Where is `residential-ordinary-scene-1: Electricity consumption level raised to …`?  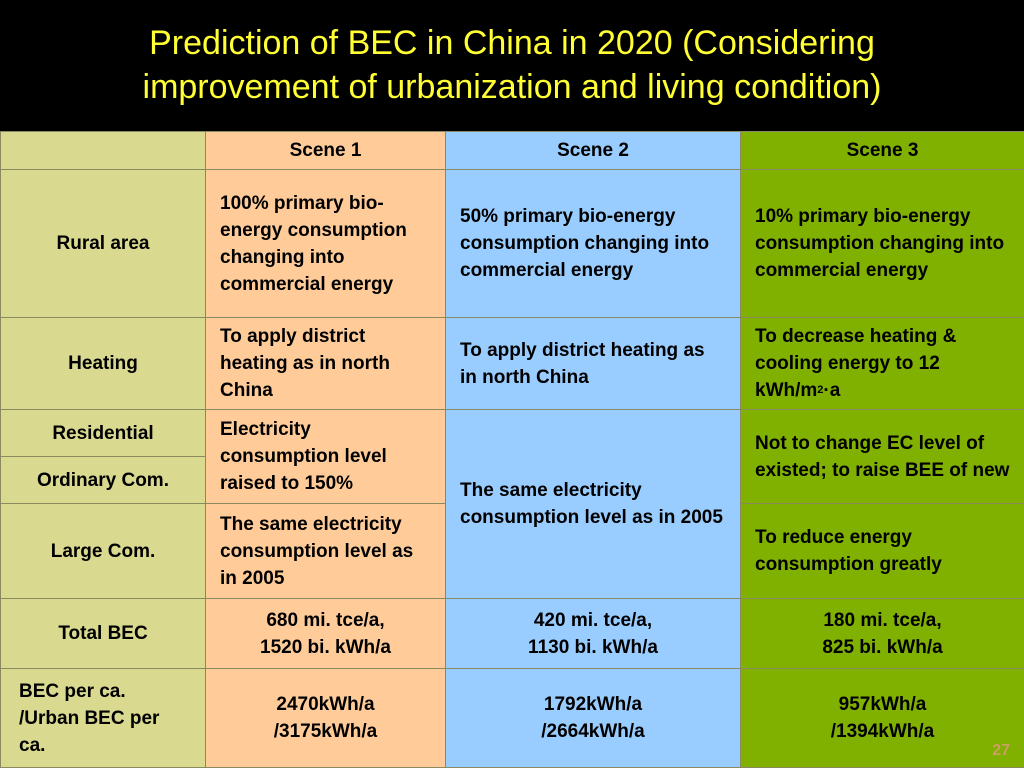 residential-ordinary-scene-1: Electricity consumption level raised to … is located at coordinates (326, 457).